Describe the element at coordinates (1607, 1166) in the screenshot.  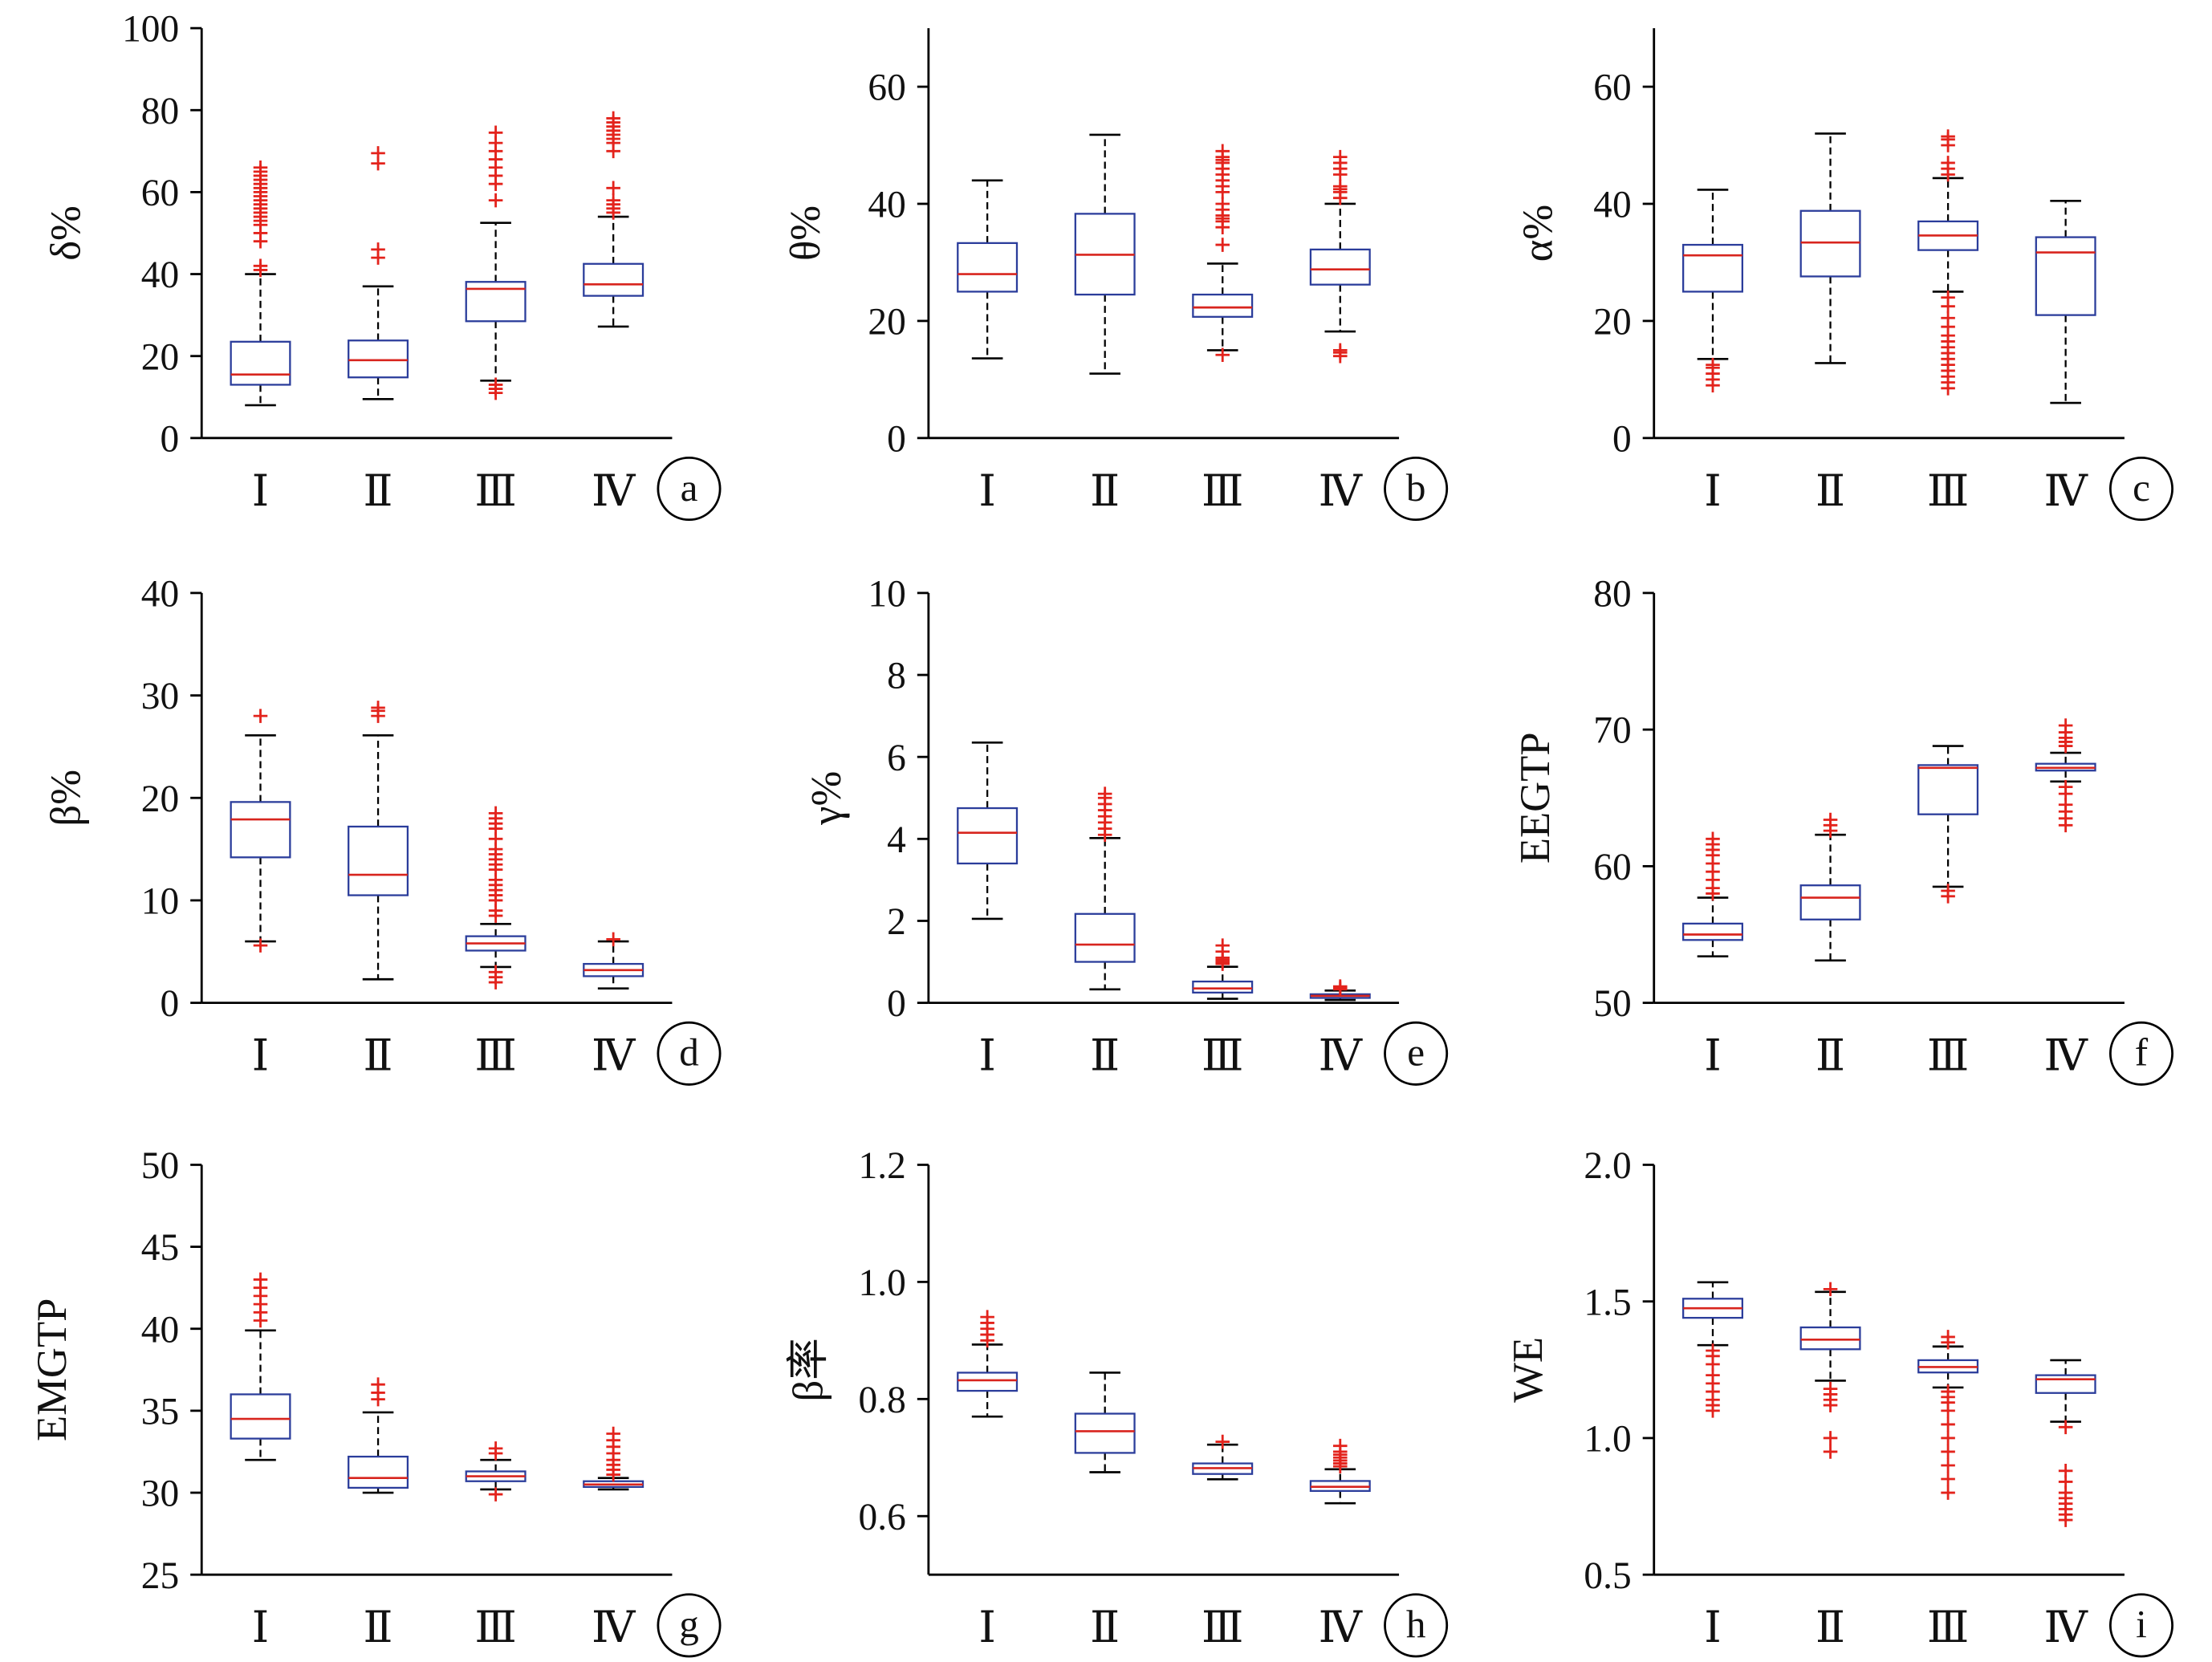
I see `y-tick-label: 2.0` at that location.